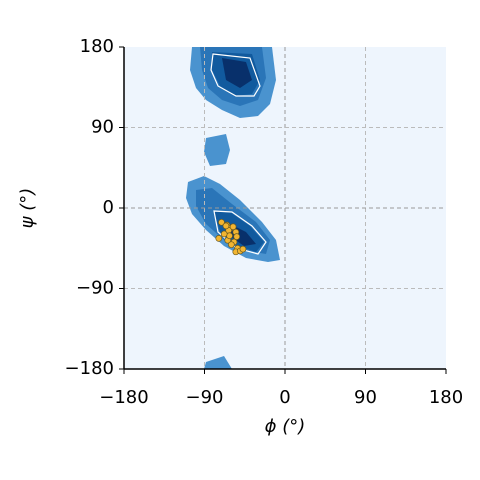  I want to click on x-tick-label: 180, so click(446, 397).